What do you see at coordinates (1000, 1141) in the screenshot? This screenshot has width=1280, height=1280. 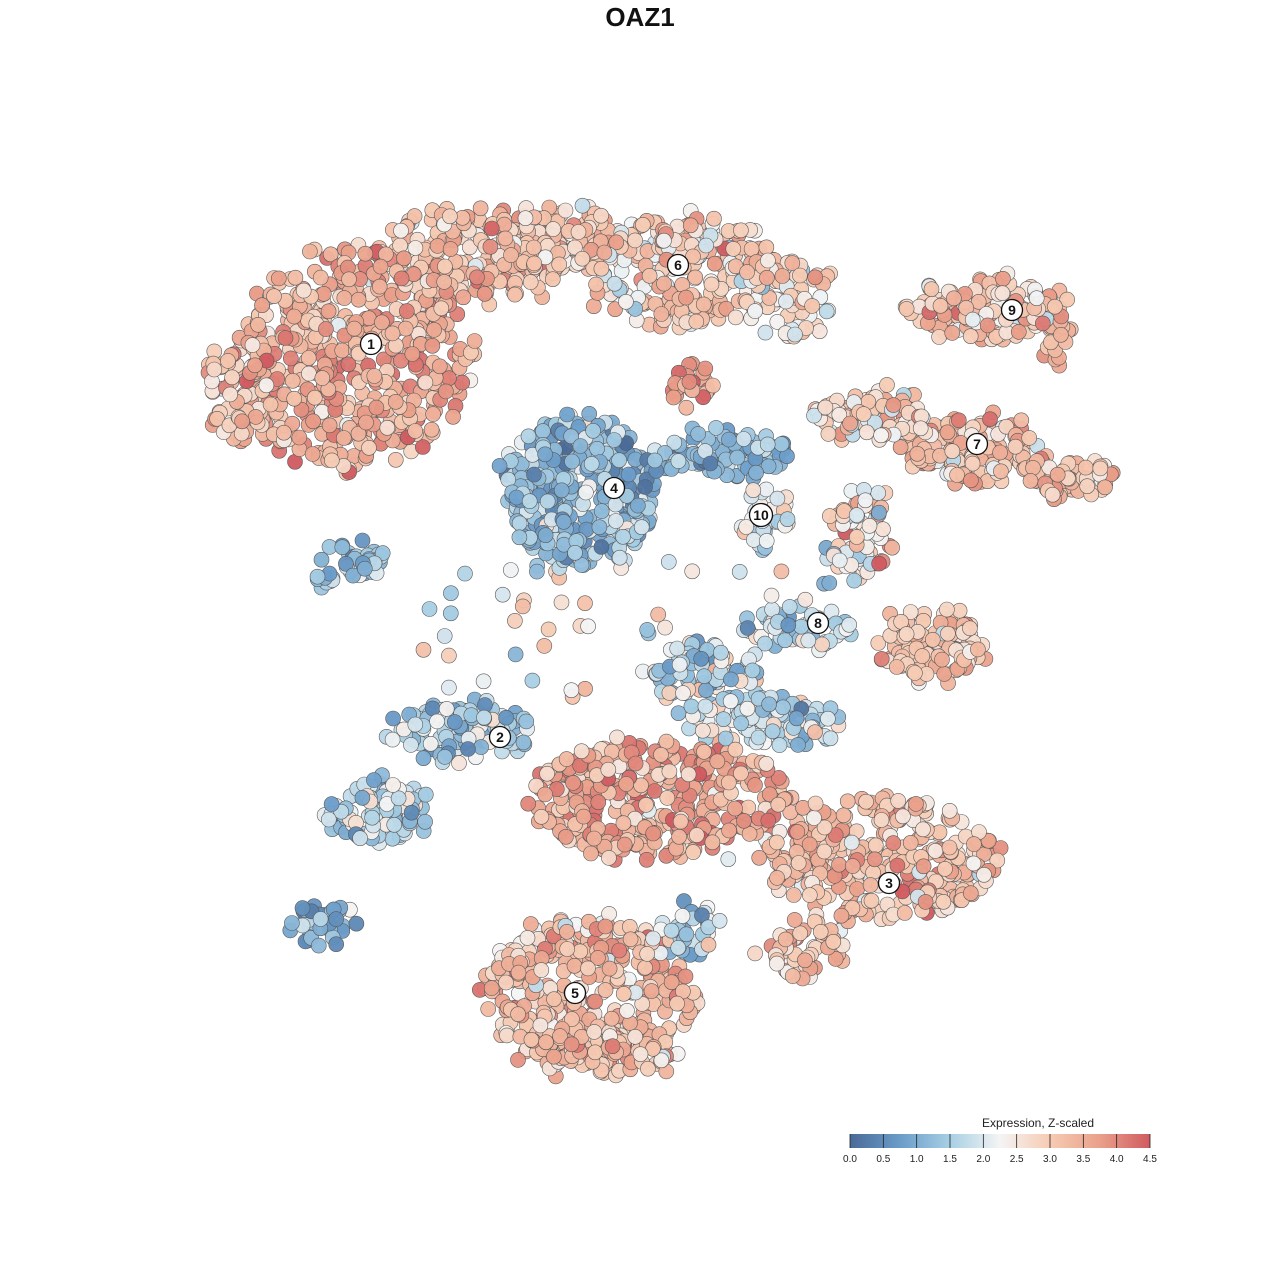 I see `colorbar-gradient` at bounding box center [1000, 1141].